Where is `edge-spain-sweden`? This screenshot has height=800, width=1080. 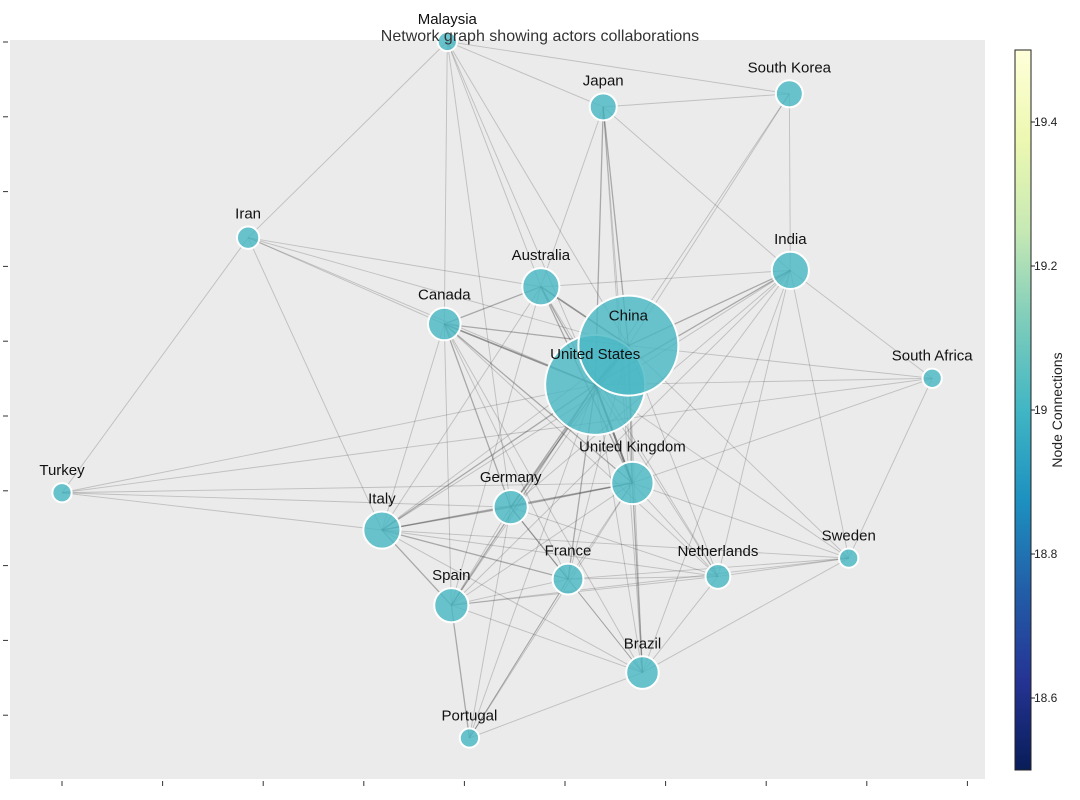 edge-spain-sweden is located at coordinates (650, 581).